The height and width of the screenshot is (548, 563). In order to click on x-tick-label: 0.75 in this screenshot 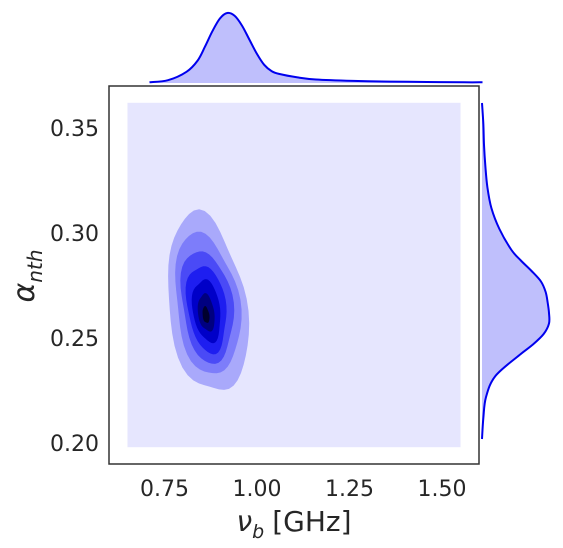, I will do `click(164, 489)`.